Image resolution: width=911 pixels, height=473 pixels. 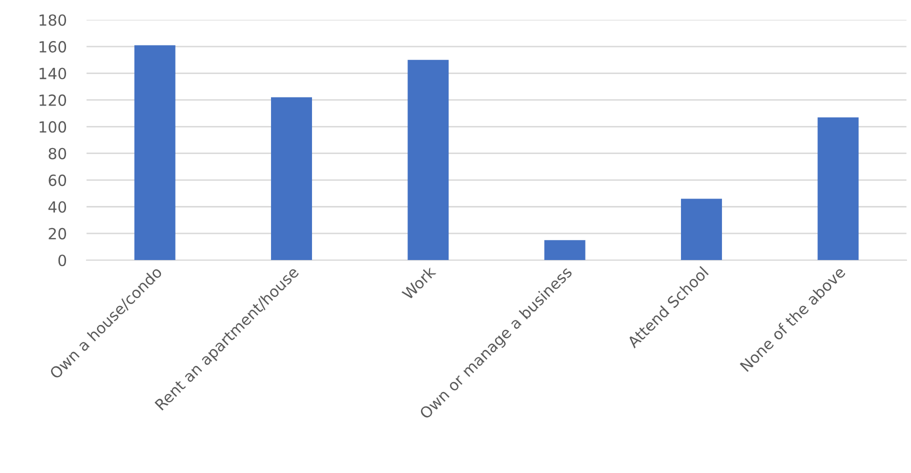 I want to click on y-tick-label: 160, so click(x=53, y=47).